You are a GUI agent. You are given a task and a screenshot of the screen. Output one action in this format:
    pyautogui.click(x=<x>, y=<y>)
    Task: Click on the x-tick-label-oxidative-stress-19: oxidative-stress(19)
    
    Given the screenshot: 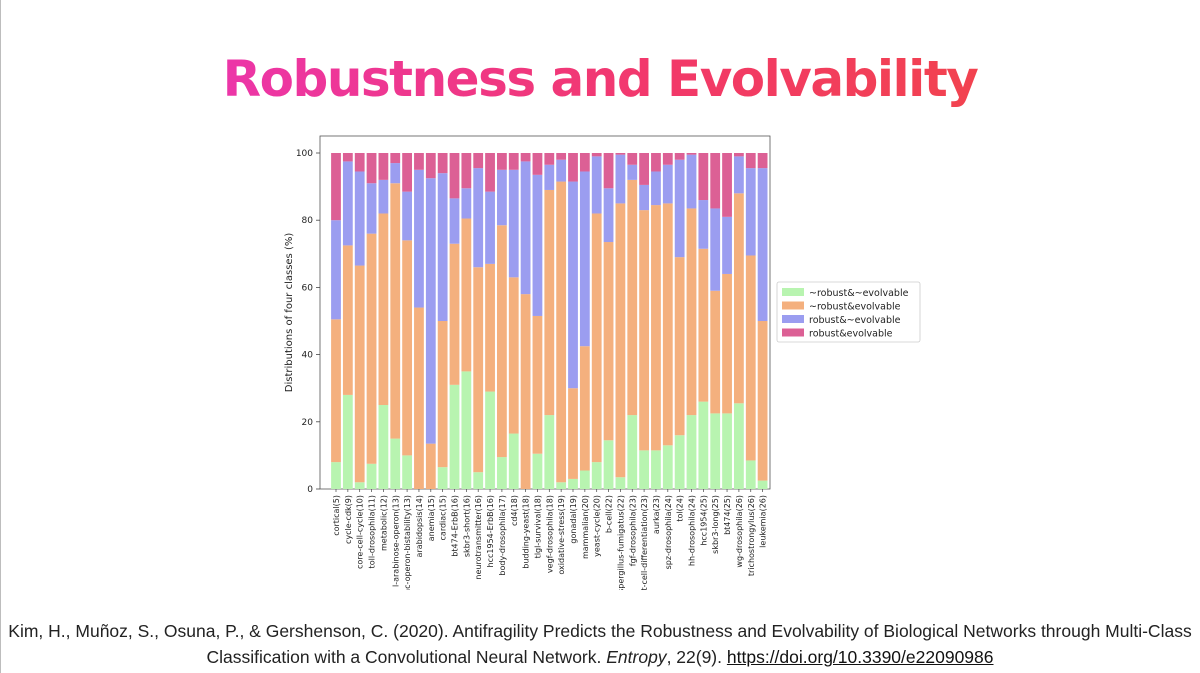 What is the action you would take?
    pyautogui.click(x=561, y=535)
    